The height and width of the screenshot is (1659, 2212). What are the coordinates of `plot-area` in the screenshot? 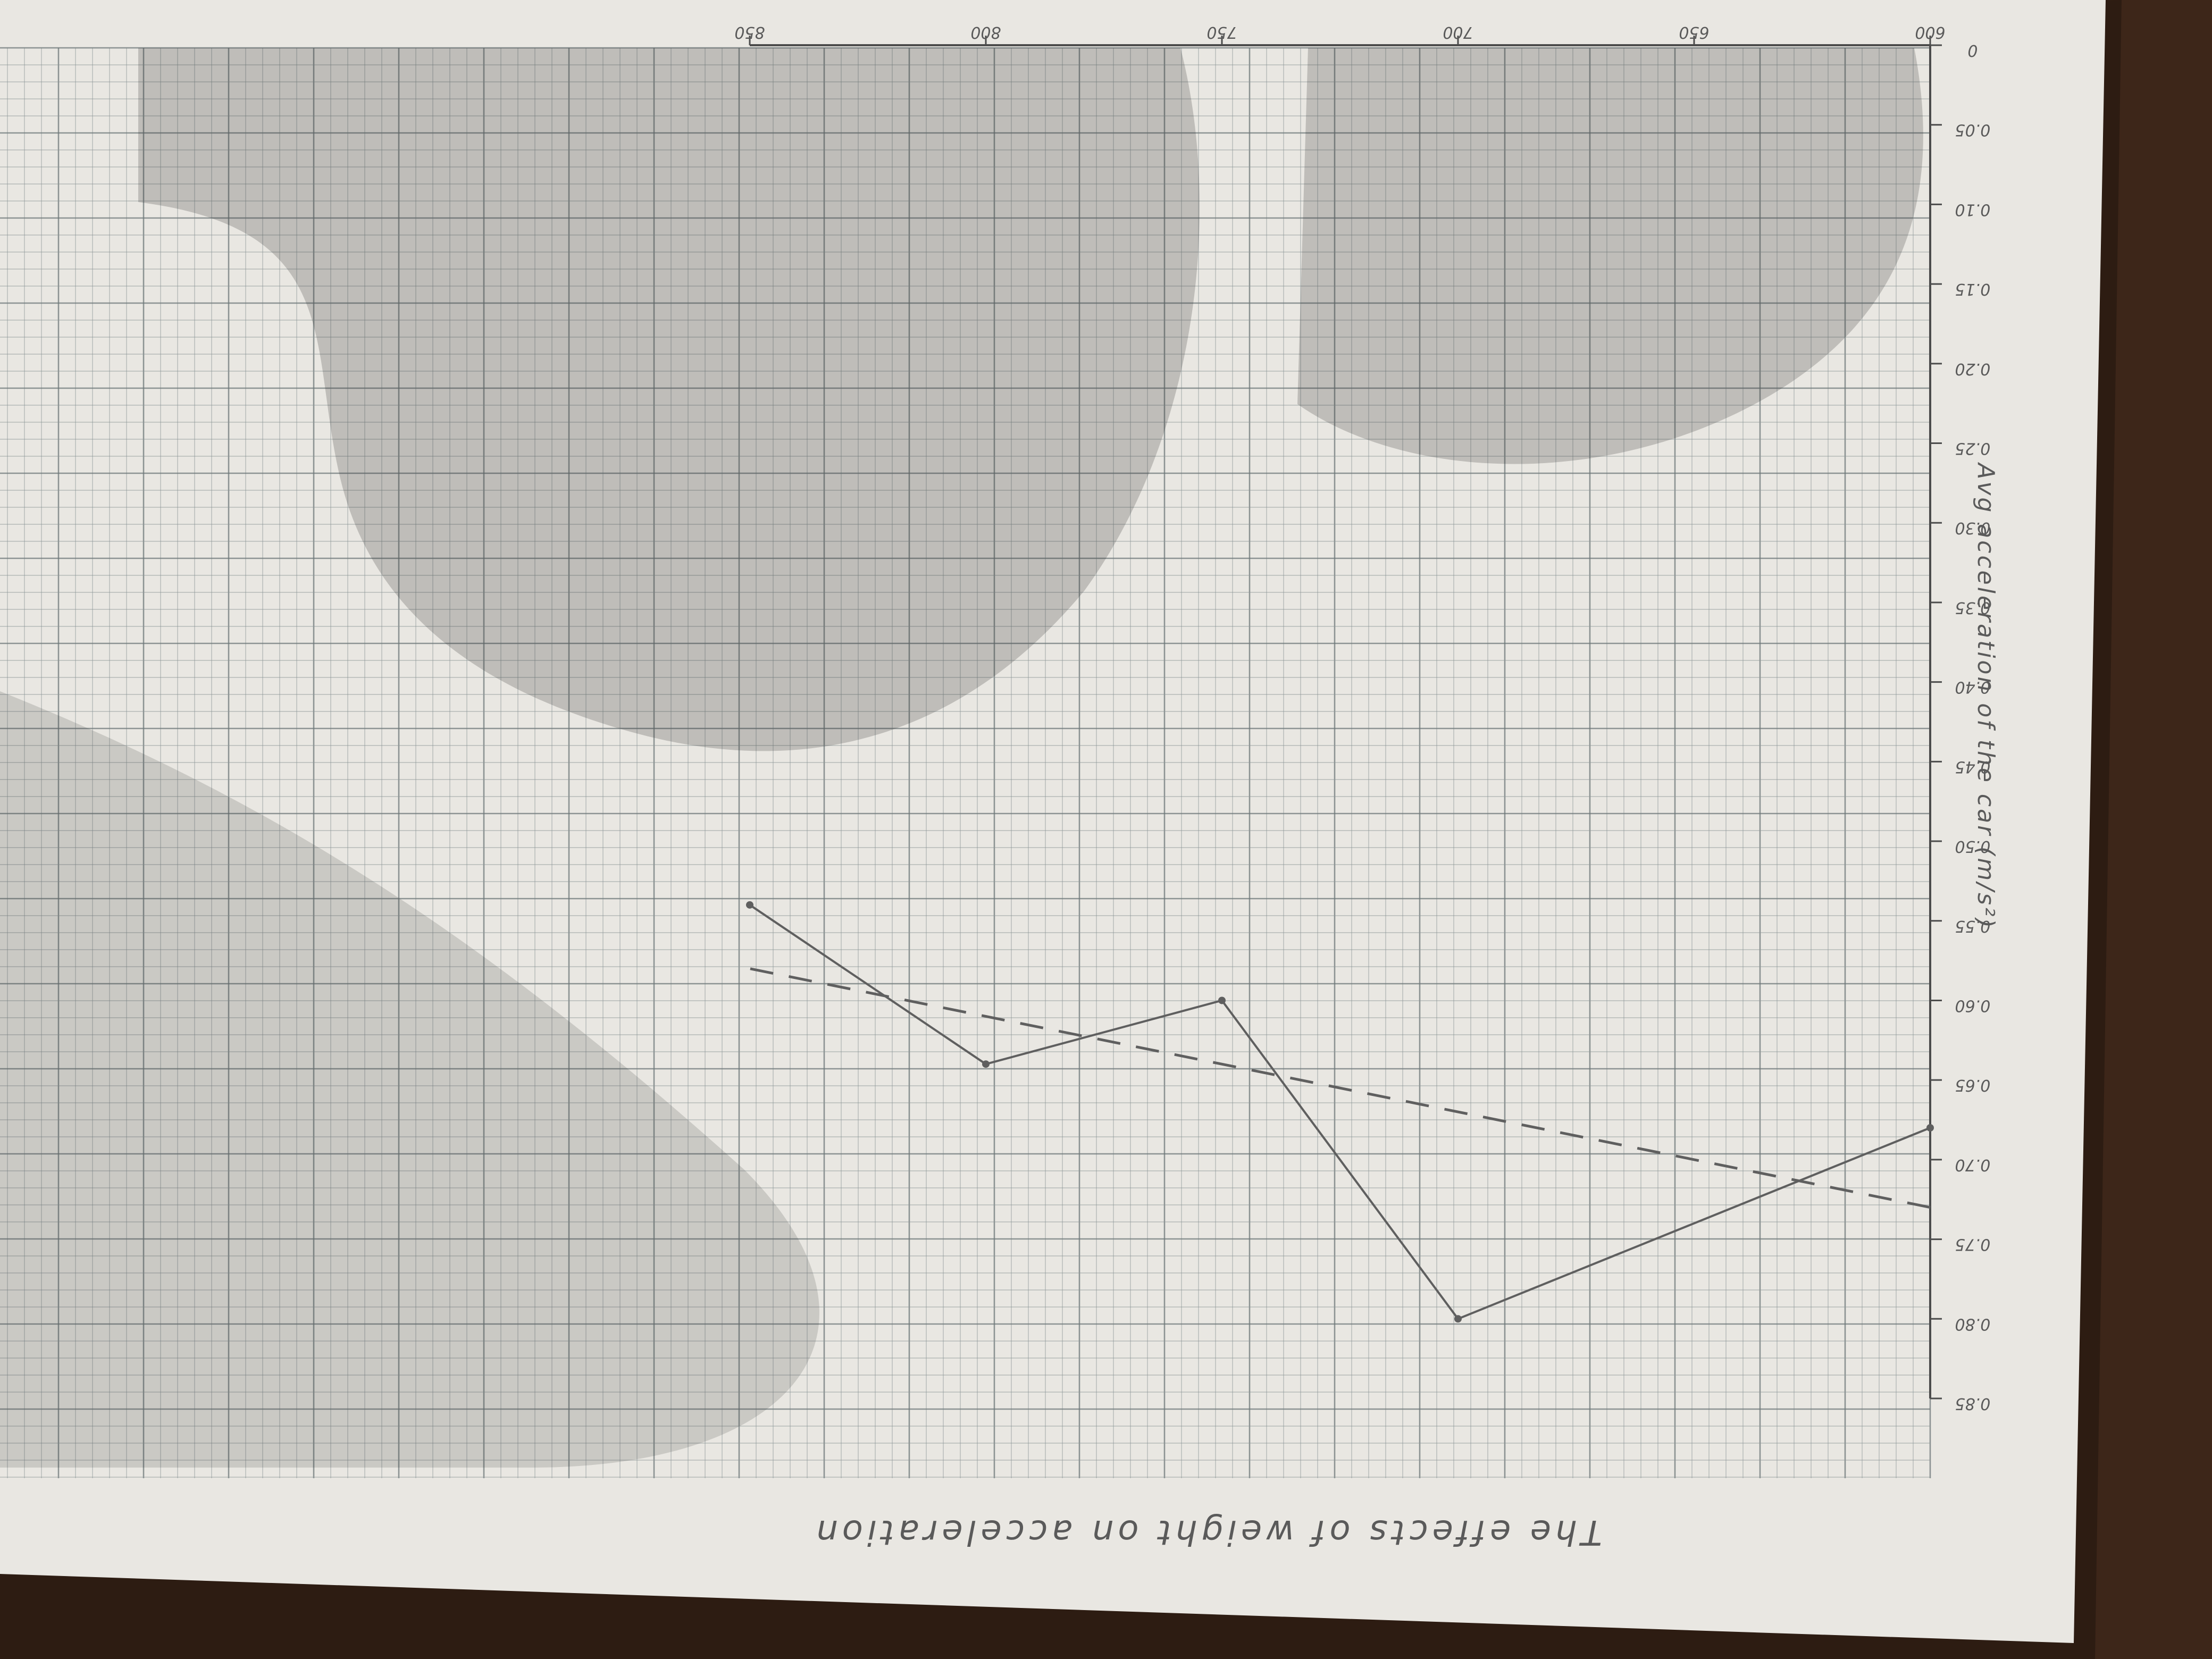 It's located at (1340, 1112).